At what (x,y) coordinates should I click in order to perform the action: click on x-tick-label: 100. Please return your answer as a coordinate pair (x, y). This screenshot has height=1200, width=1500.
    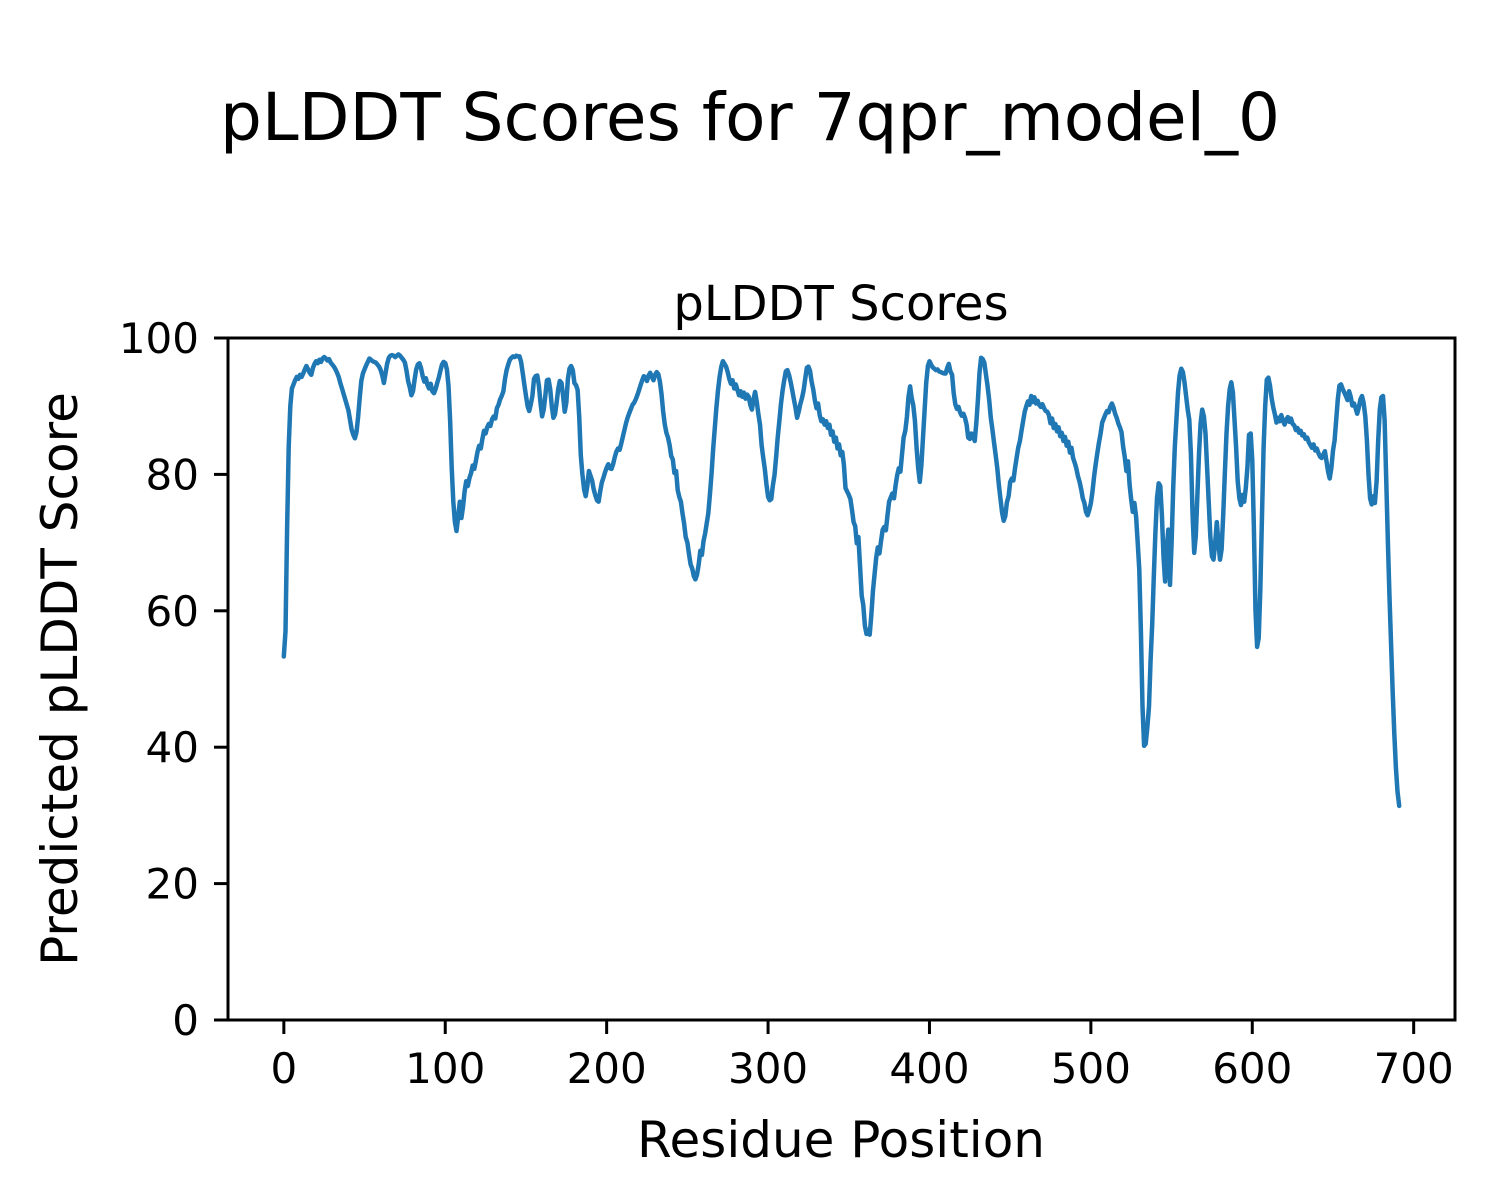
    Looking at the image, I should click on (445, 1068).